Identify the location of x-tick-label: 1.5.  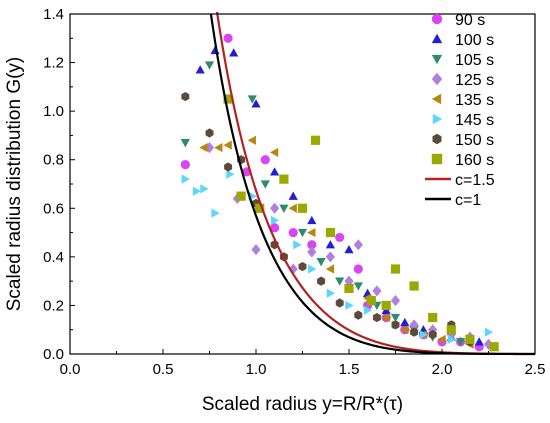
(349, 369).